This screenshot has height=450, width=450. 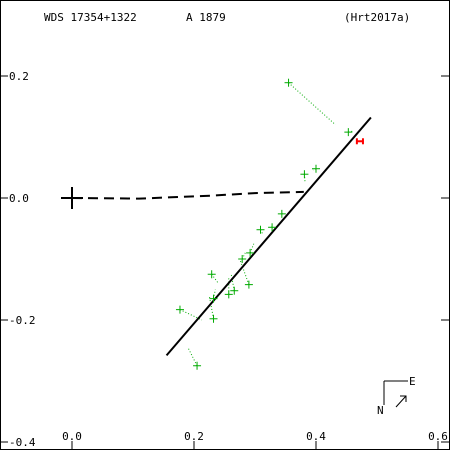 What do you see at coordinates (403, 398) in the screenshot?
I see `motion-arrowhead` at bounding box center [403, 398].